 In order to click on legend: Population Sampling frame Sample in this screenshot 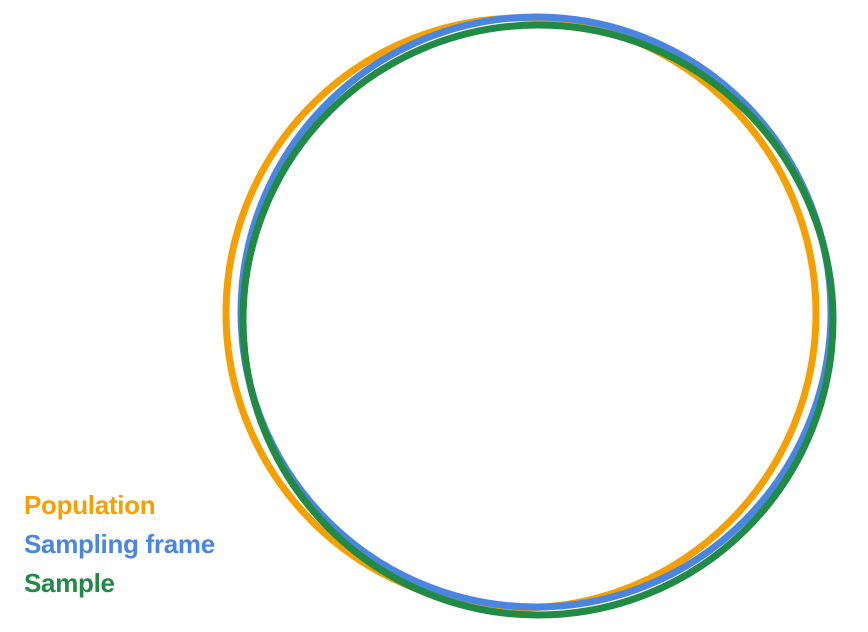, I will do `click(119, 544)`.